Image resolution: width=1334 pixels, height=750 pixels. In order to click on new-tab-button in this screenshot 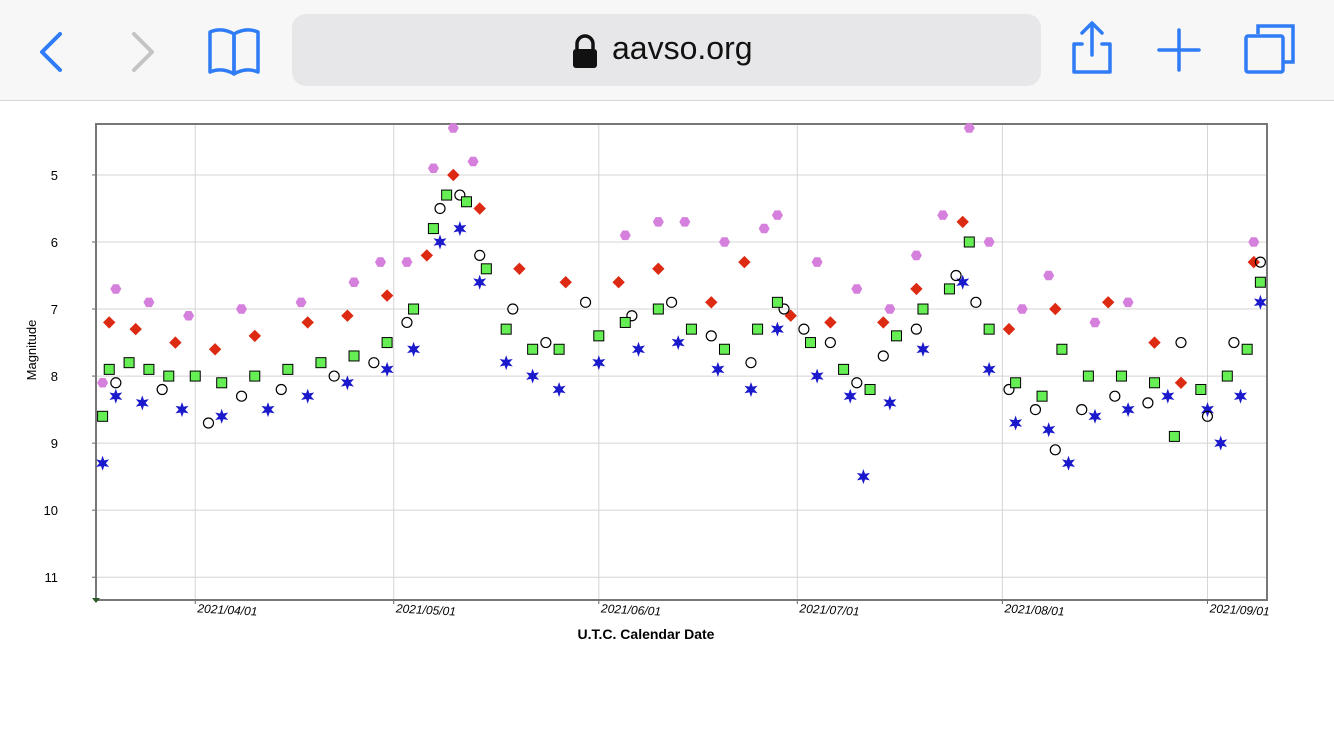, I will do `click(1179, 50)`.